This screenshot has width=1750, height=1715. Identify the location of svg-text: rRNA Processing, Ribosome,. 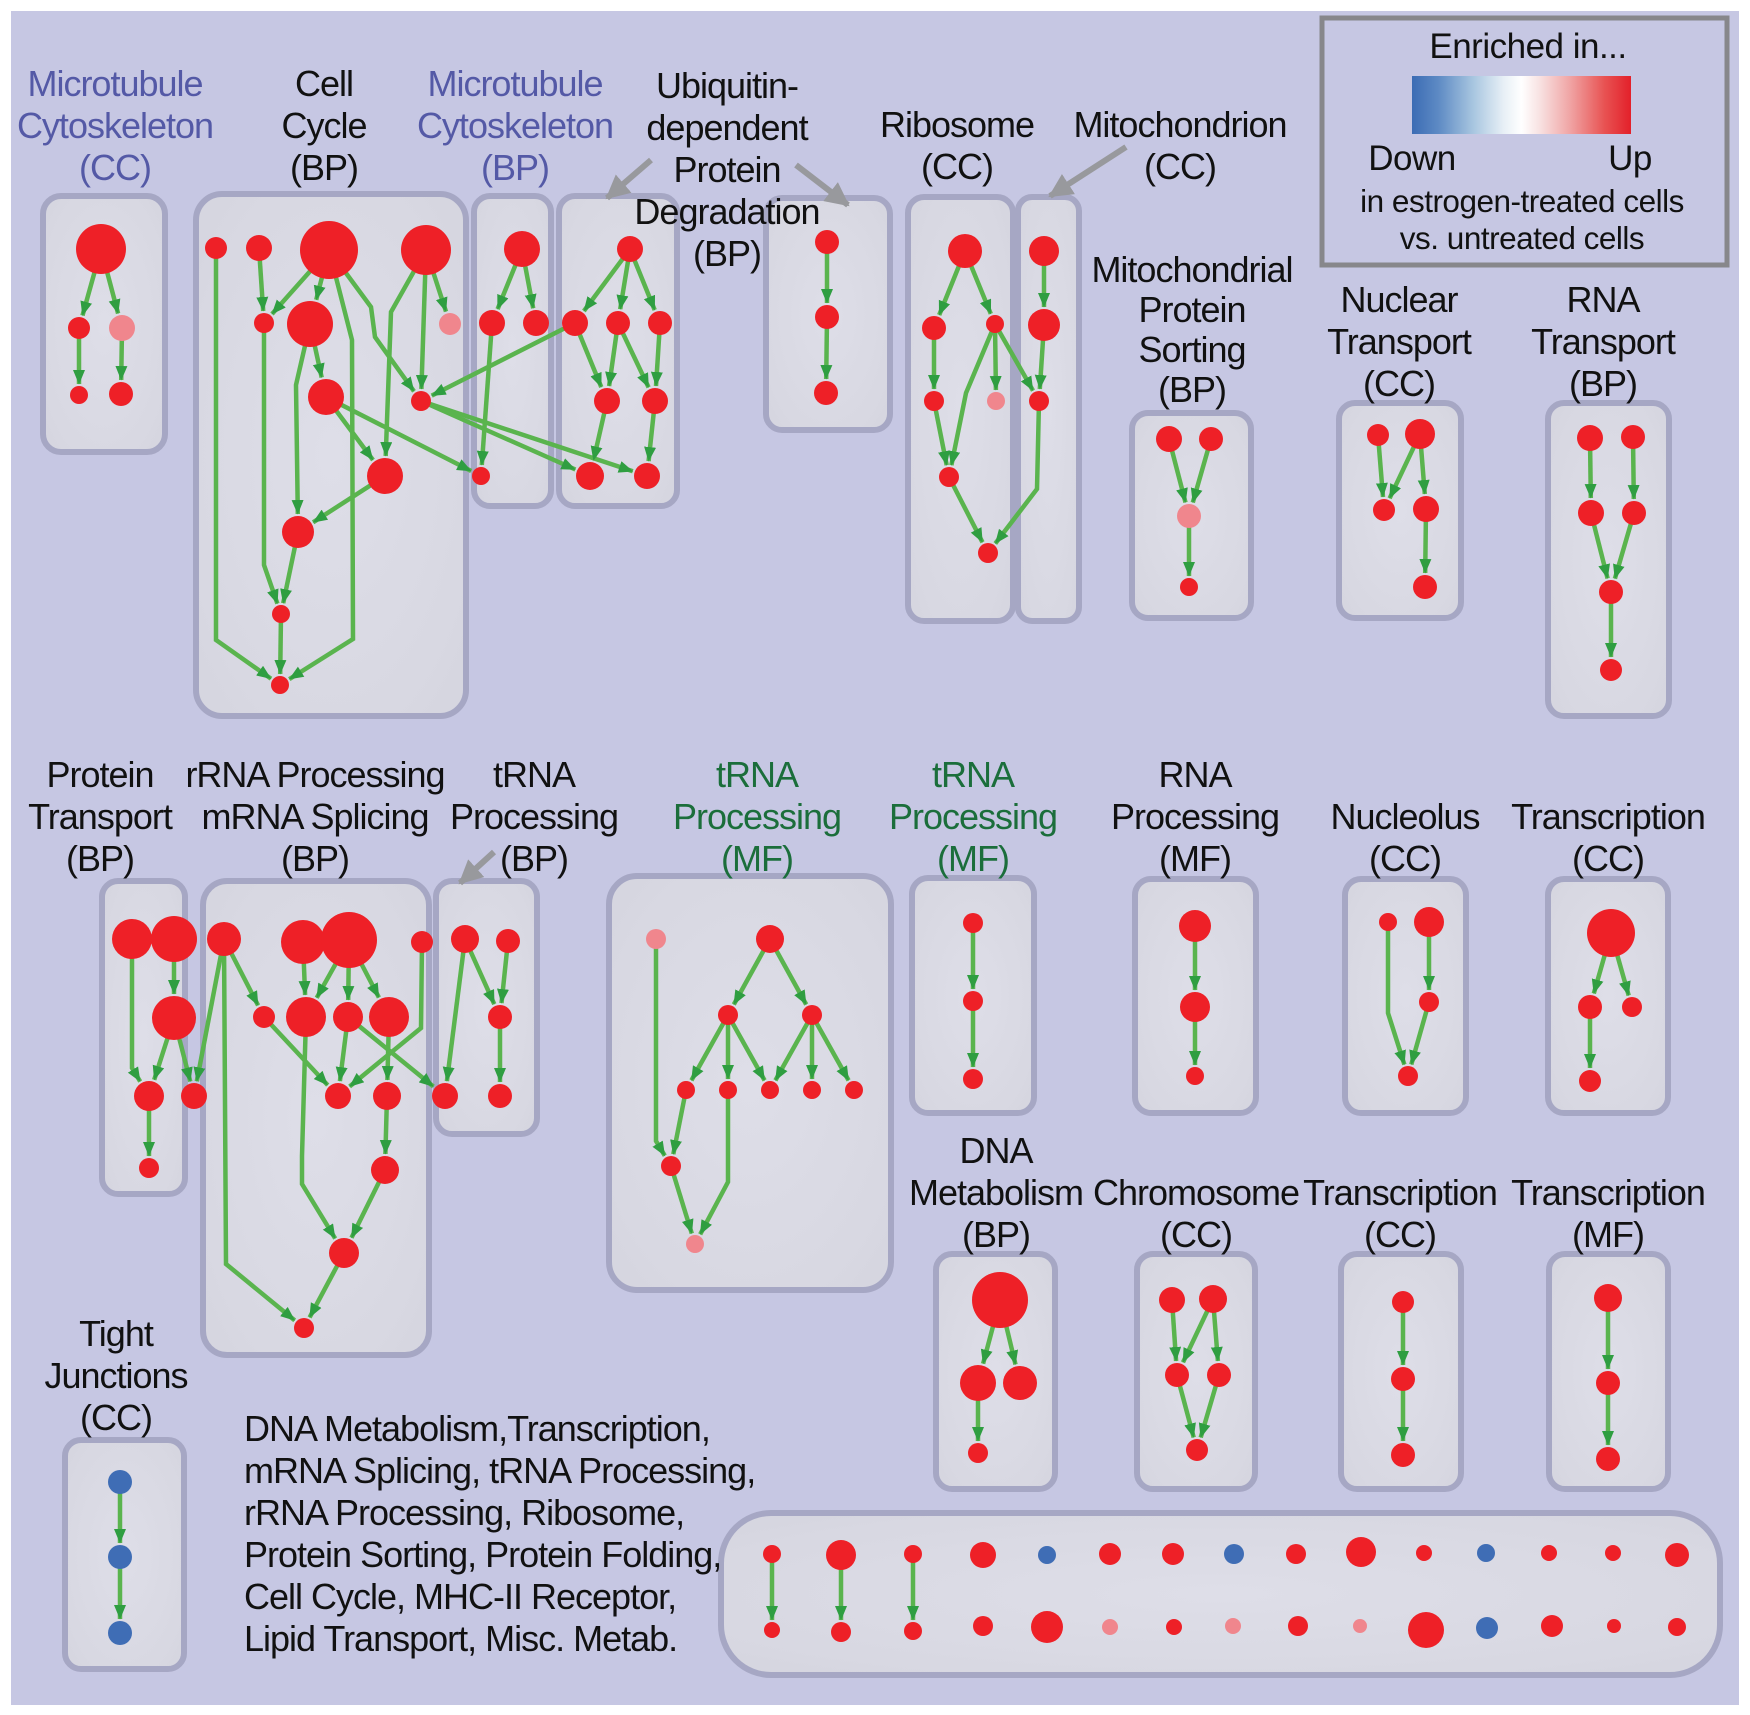
(464, 1512).